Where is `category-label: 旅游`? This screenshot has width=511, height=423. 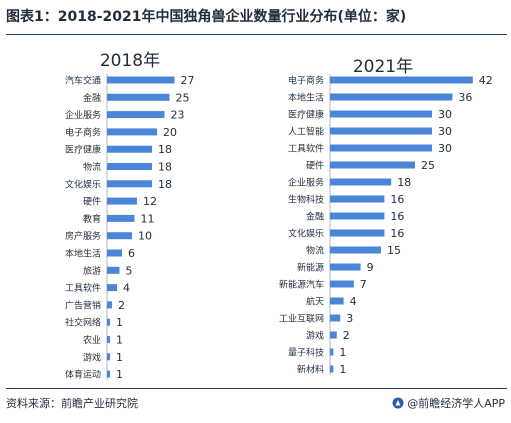 category-label: 旅游 is located at coordinates (92, 271).